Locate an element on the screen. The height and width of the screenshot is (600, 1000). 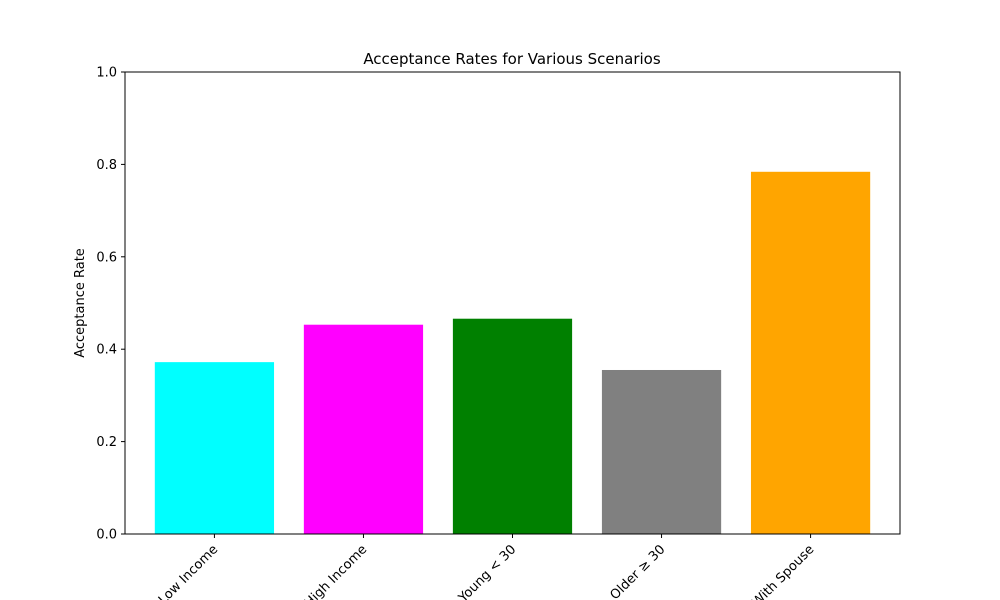
y-axis-label: Acceptance Rate is located at coordinates (80, 303).